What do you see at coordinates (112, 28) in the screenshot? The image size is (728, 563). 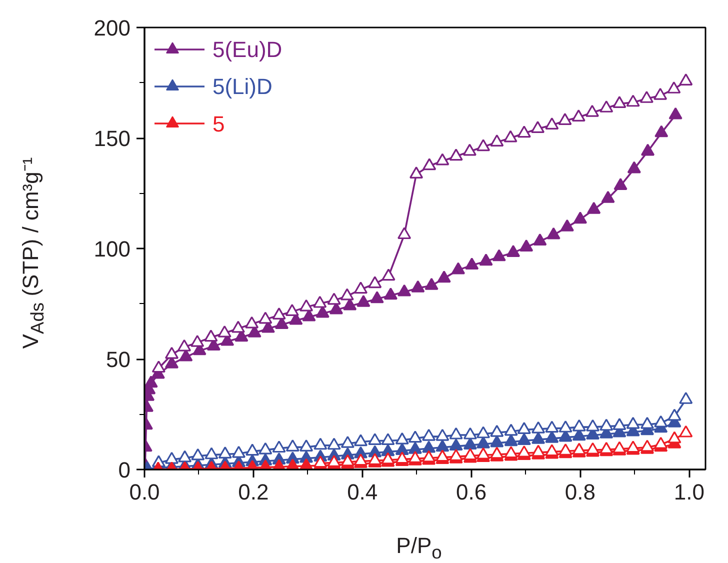 I see `y-tick-label: 200` at bounding box center [112, 28].